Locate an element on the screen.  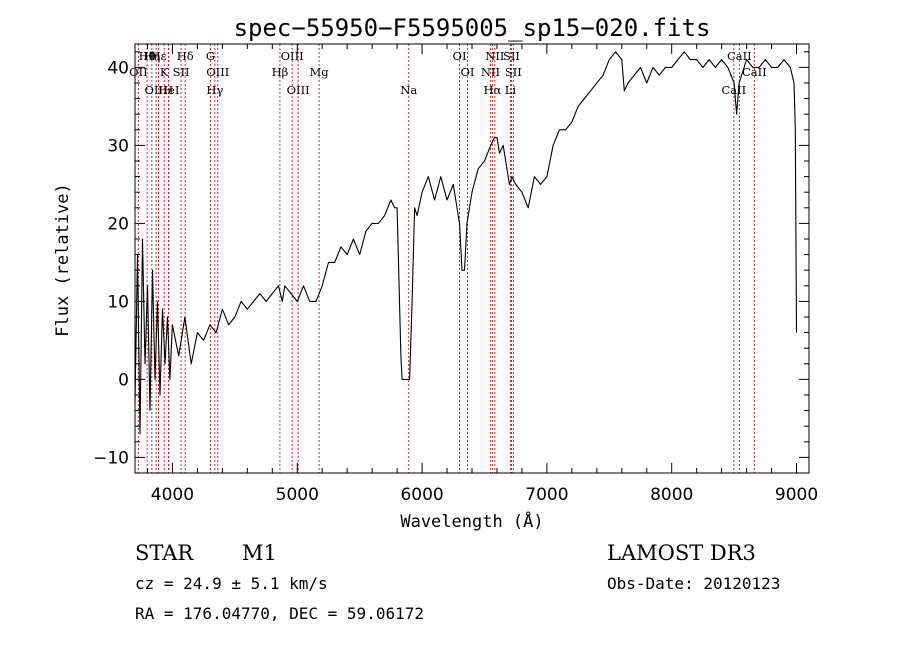
line-marker-label: Hβ is located at coordinates (280, 72).